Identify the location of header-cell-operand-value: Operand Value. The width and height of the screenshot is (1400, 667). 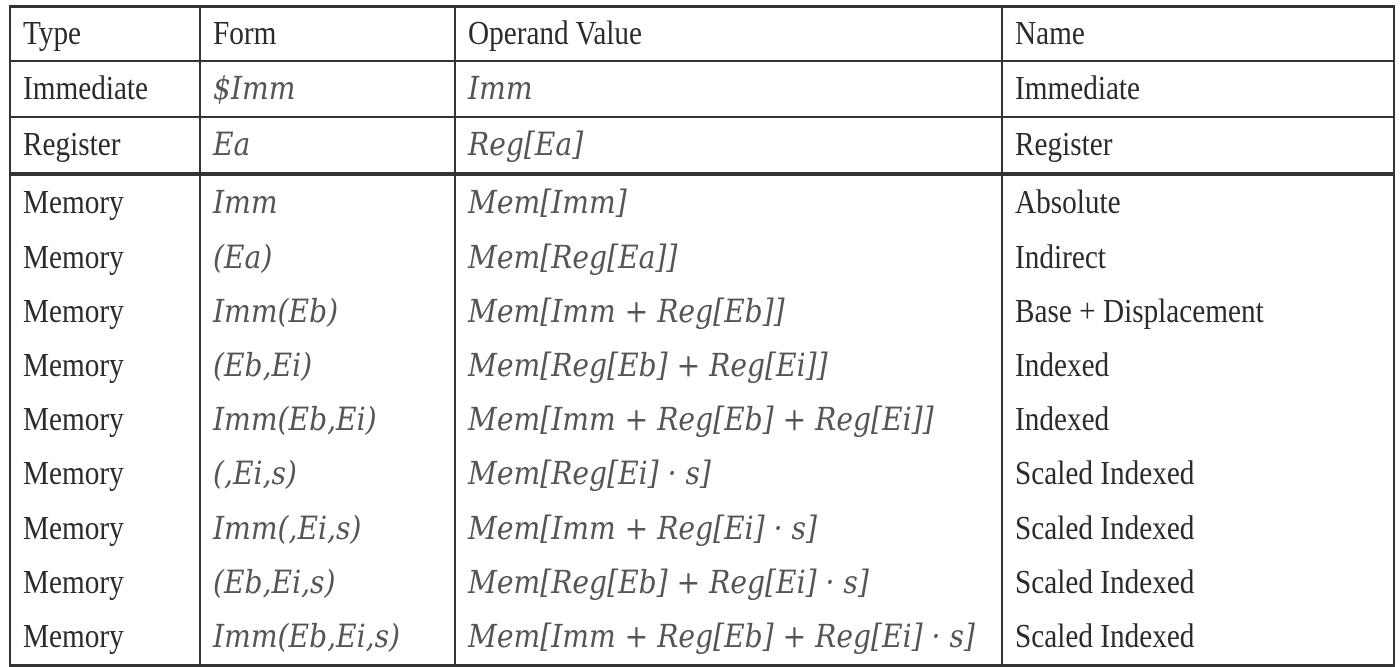
(728, 33).